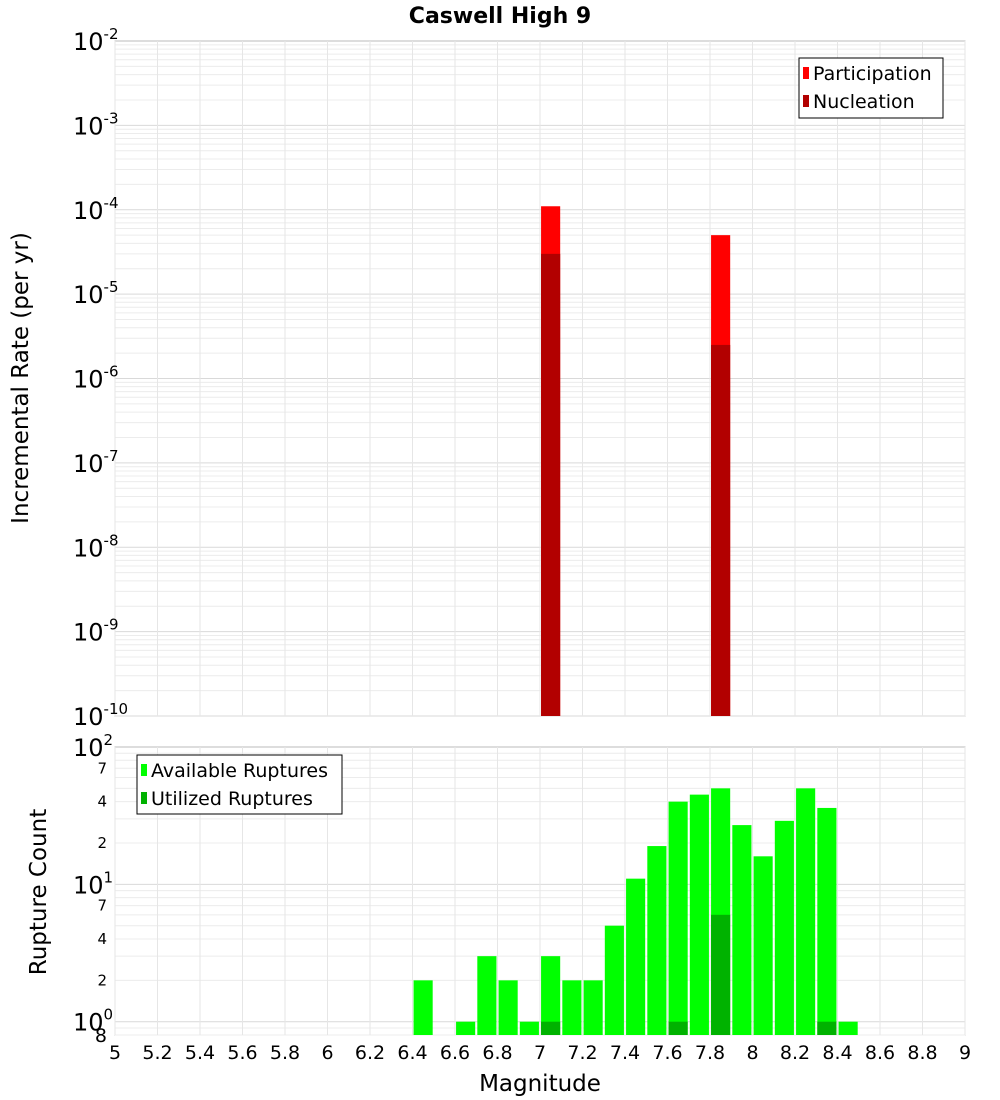  Describe the element at coordinates (965, 1053) in the screenshot. I see `x-tick-label: 9` at that location.